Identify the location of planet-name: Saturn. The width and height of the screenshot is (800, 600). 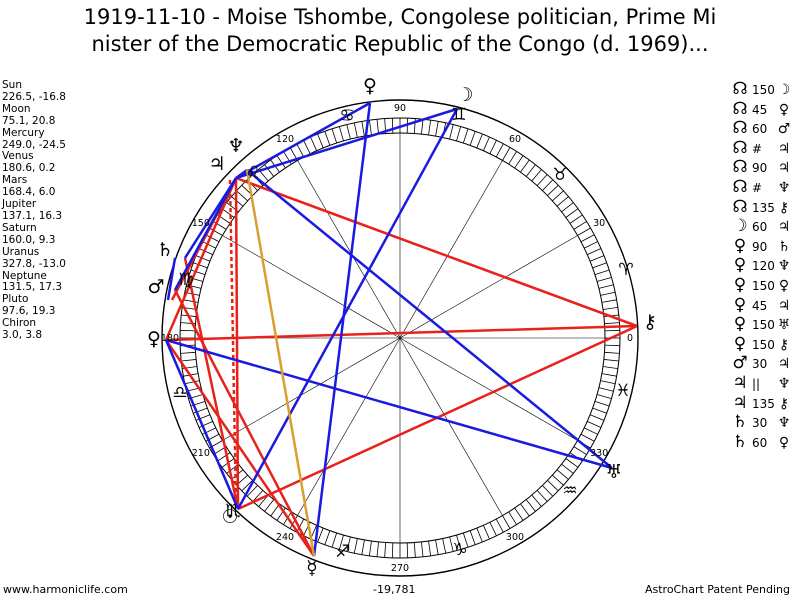
(19, 227).